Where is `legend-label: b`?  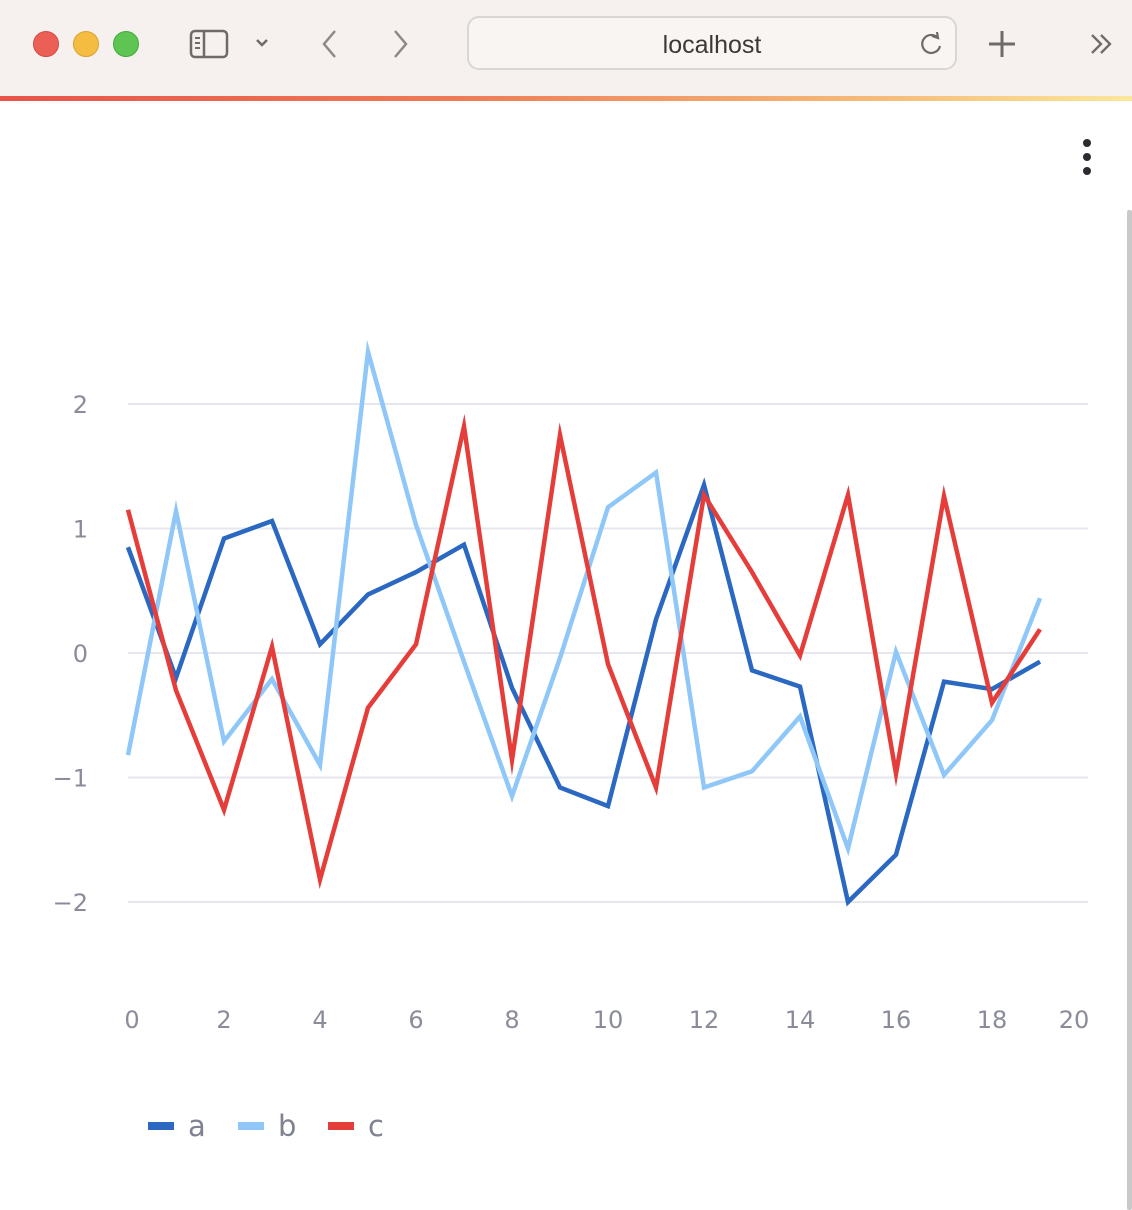 legend-label: b is located at coordinates (287, 1126).